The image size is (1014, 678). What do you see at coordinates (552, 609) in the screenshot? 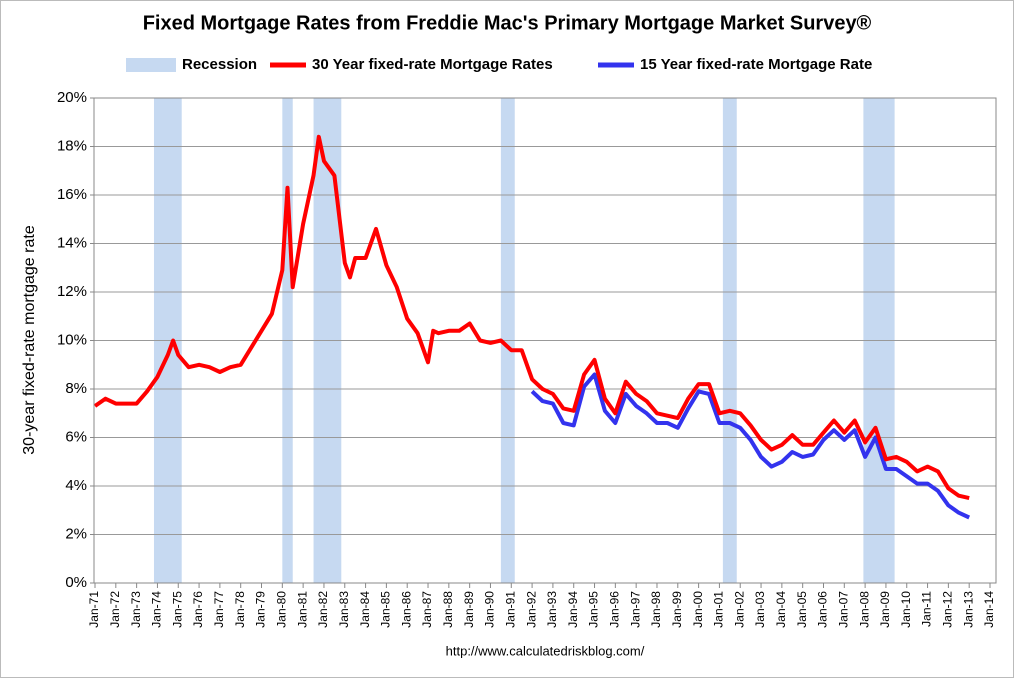
I see `x-tick-label: Jan-93` at bounding box center [552, 609].